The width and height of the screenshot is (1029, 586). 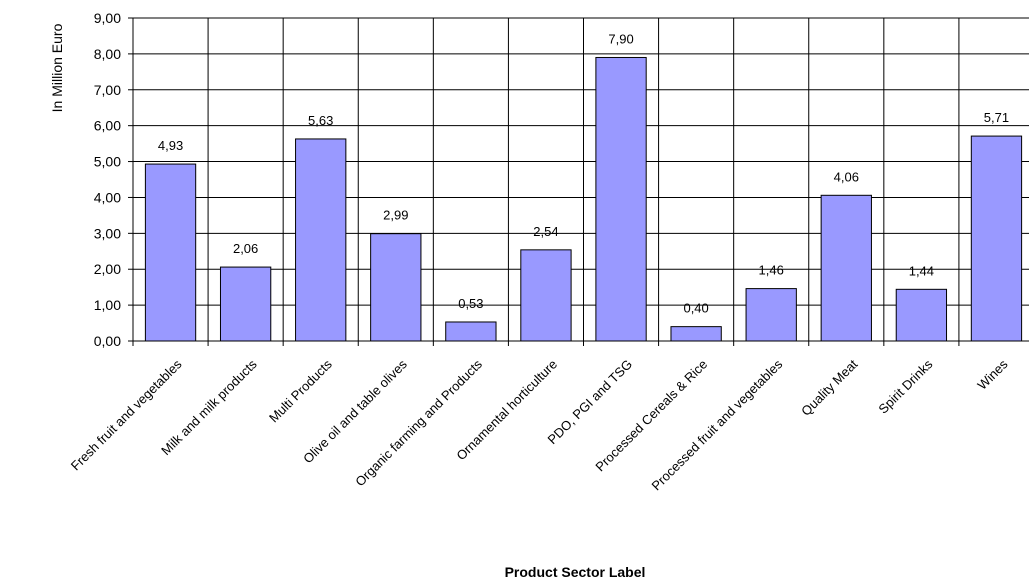 I want to click on data-label: 4,93, so click(x=170, y=145).